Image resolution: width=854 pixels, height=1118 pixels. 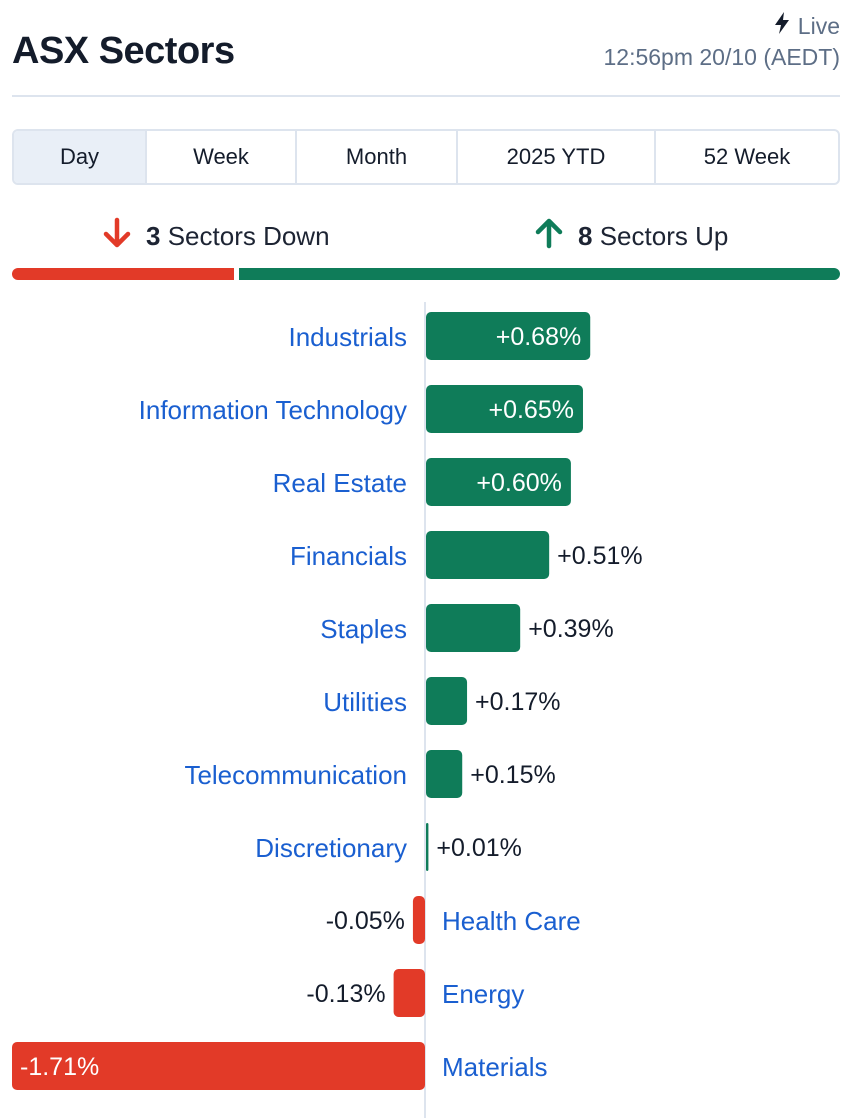 What do you see at coordinates (747, 156) in the screenshot?
I see `tab-52-week: 52 Week` at bounding box center [747, 156].